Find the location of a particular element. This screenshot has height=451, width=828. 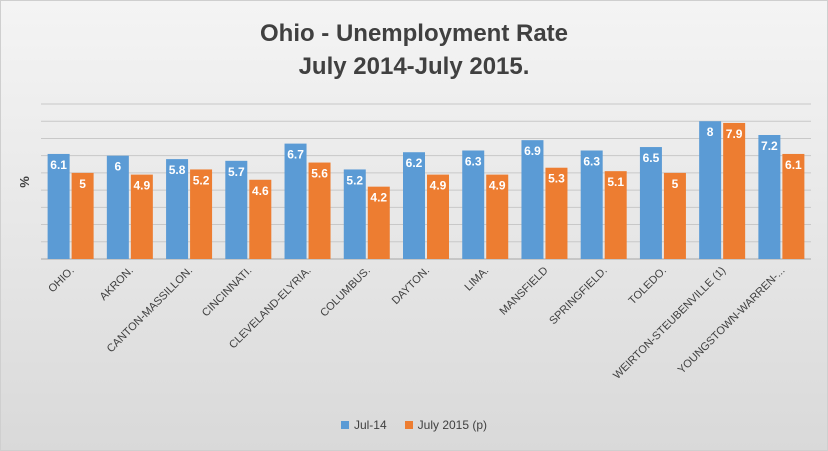

data-label: 5.6 is located at coordinates (319, 174).